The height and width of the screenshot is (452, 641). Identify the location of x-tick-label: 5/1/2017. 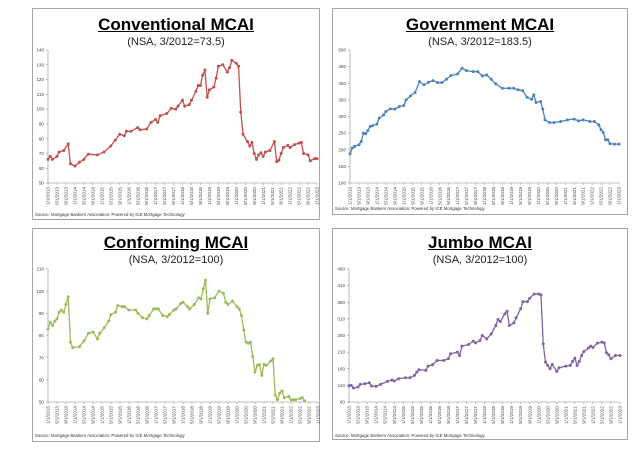
(466, 196).